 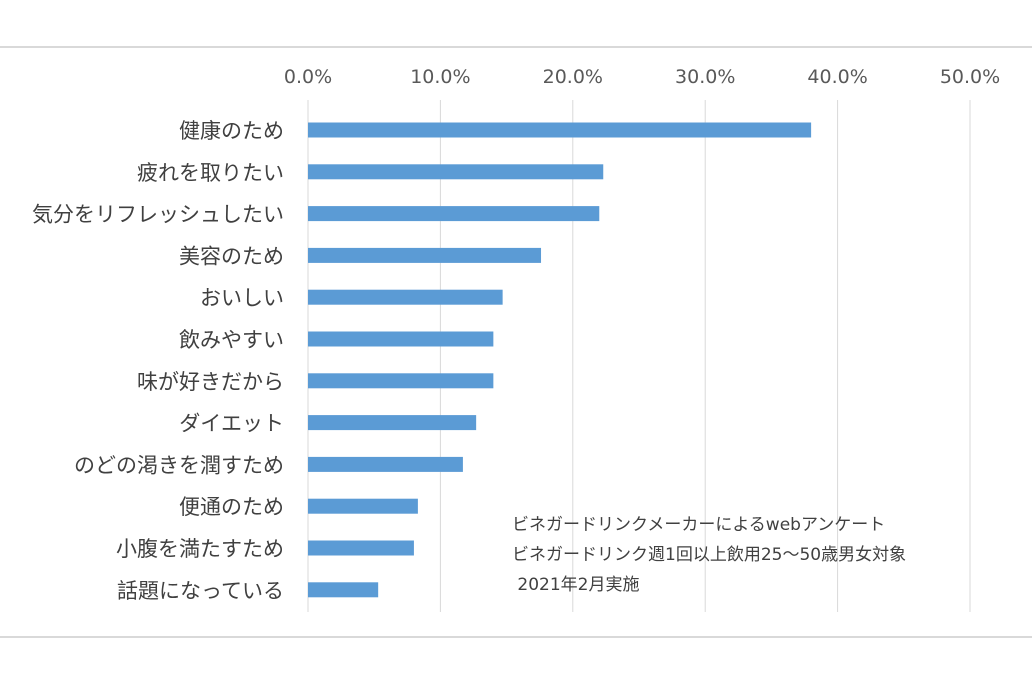 I want to click on x-tick-label: 50.0%, so click(x=970, y=77).